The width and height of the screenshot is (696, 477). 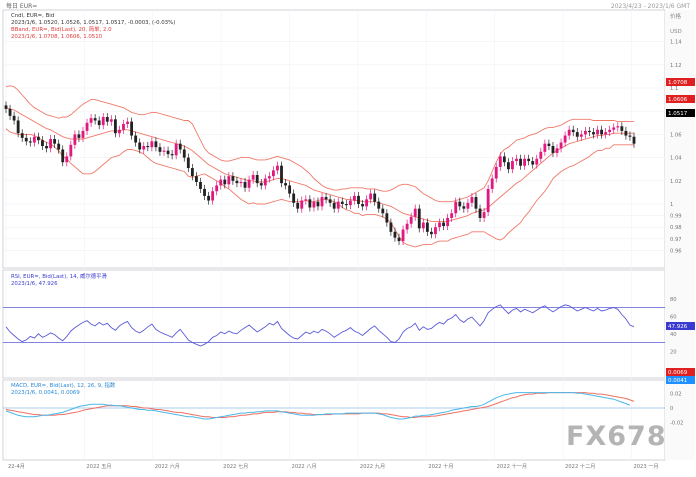 I want to click on signal-value-tag: 0.0069, so click(x=680, y=372).